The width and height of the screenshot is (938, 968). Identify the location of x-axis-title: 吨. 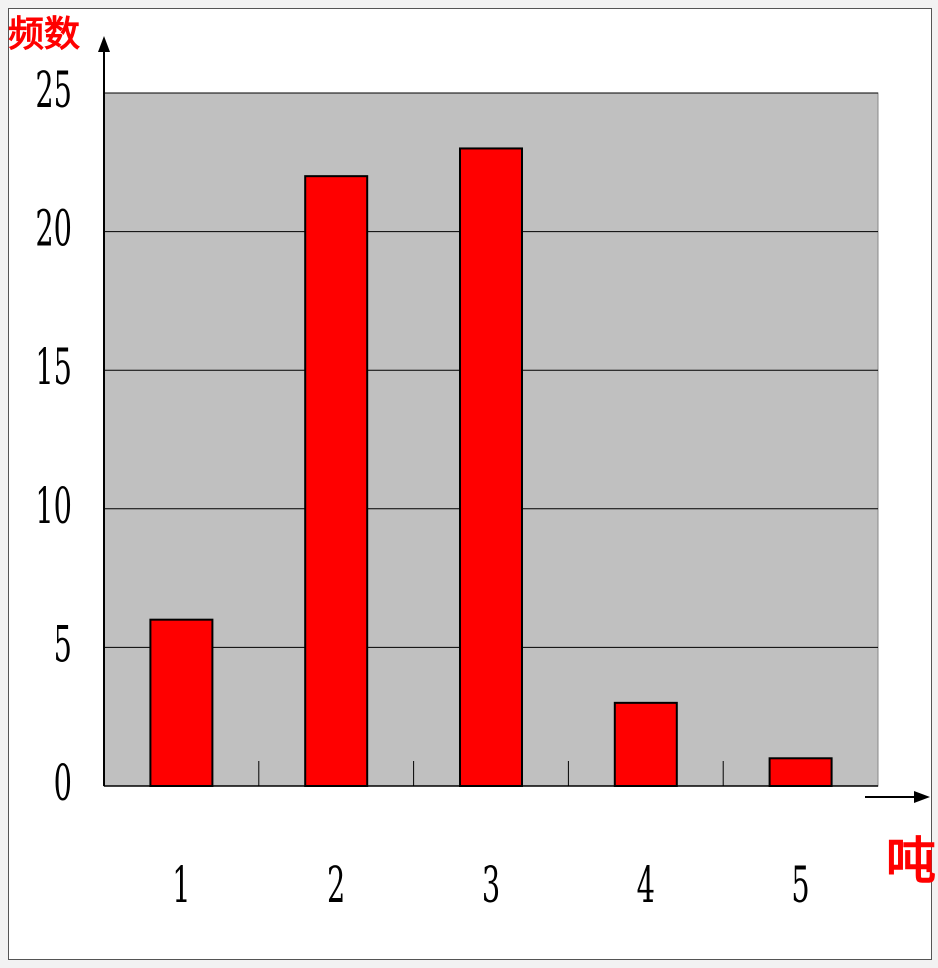
(911, 861).